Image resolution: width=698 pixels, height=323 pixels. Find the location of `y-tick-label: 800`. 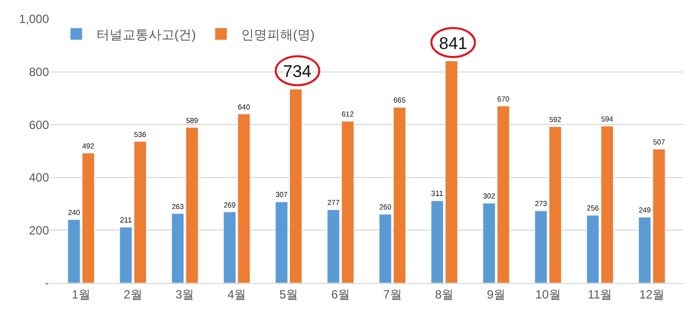

y-tick-label: 800 is located at coordinates (39, 72).